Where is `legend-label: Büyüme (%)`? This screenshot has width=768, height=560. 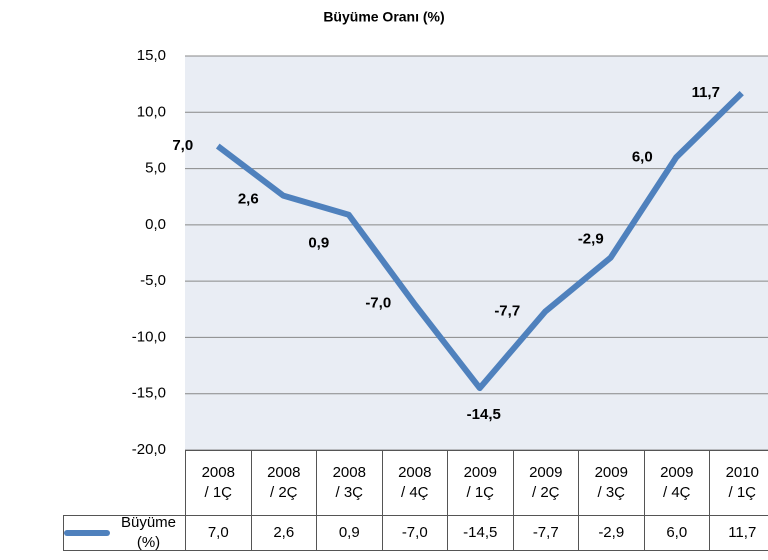
legend-label: Büyüme (%) is located at coordinates (148, 532).